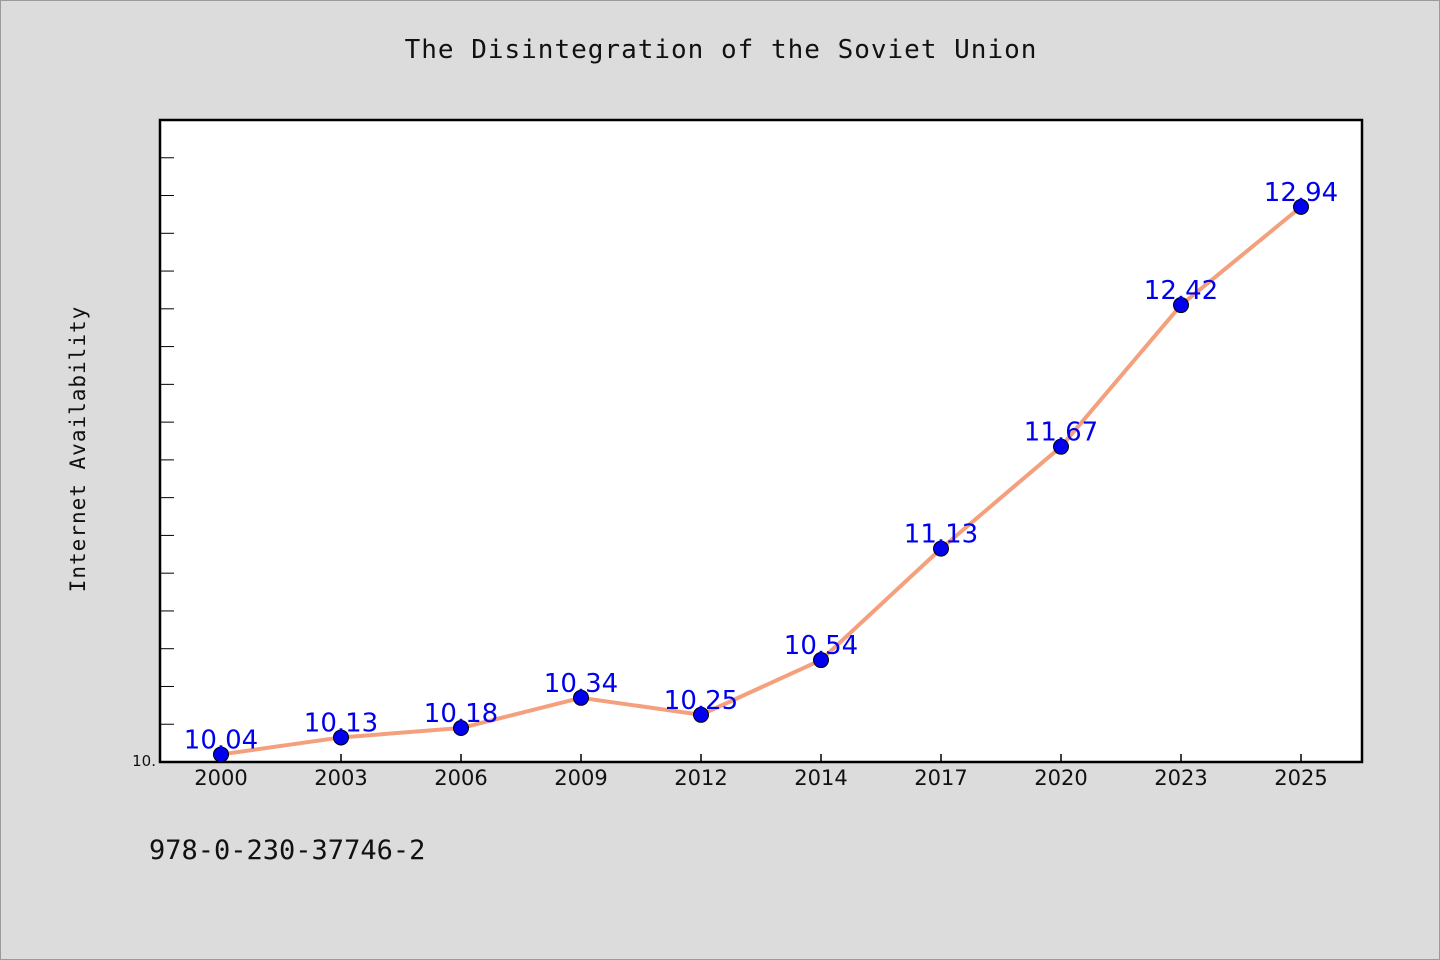 Image resolution: width=1440 pixels, height=960 pixels. Describe the element at coordinates (144, 761) in the screenshot. I see `y-tick-label: 10.` at that location.